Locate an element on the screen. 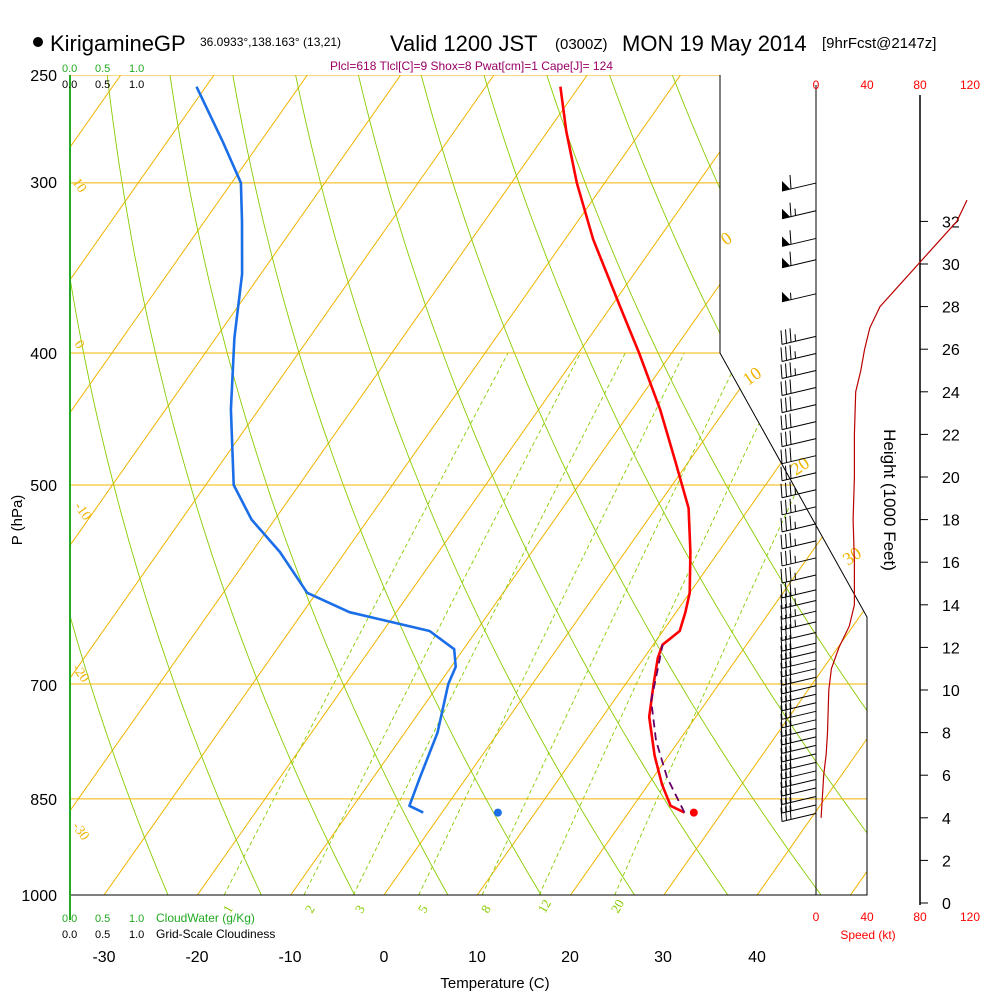 This screenshot has height=1000, width=1000. t-tick-20: 20 is located at coordinates (570, 957).